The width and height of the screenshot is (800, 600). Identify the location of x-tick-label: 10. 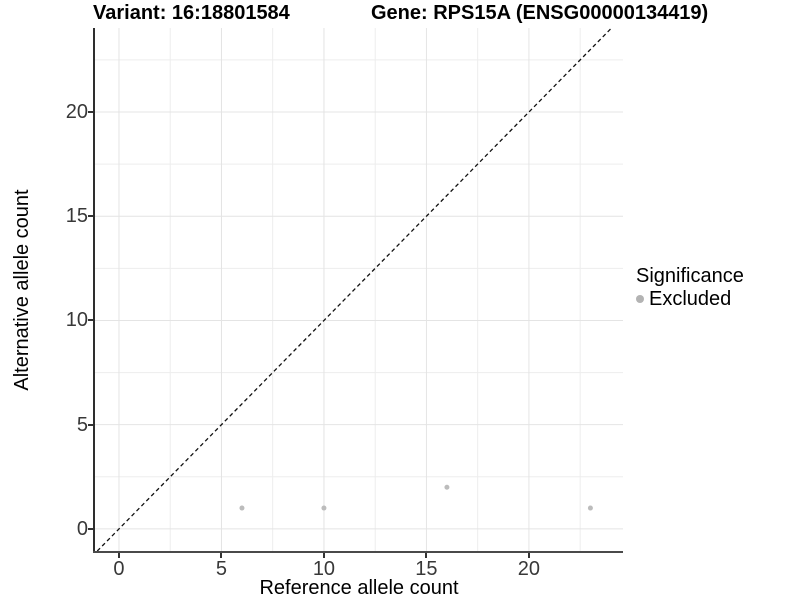
(324, 569).